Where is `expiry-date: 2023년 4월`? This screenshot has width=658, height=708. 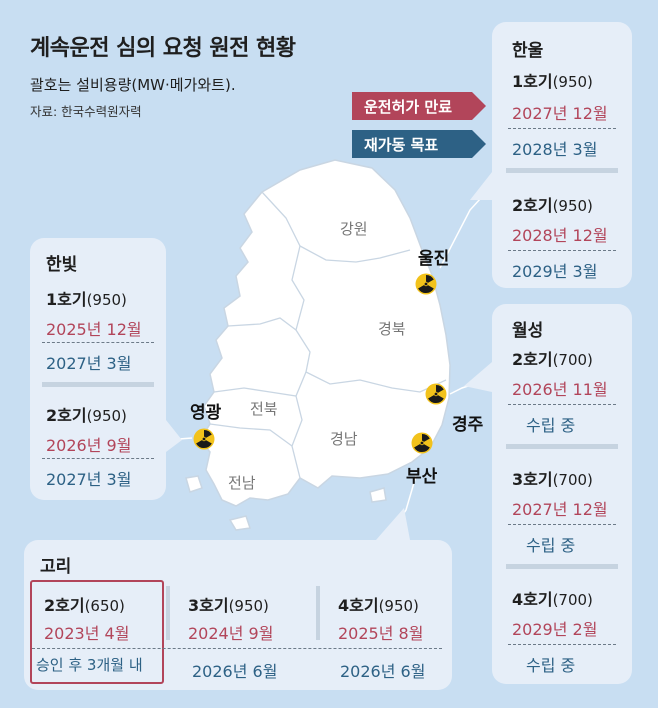
expiry-date: 2023년 4월 is located at coordinates (87, 633).